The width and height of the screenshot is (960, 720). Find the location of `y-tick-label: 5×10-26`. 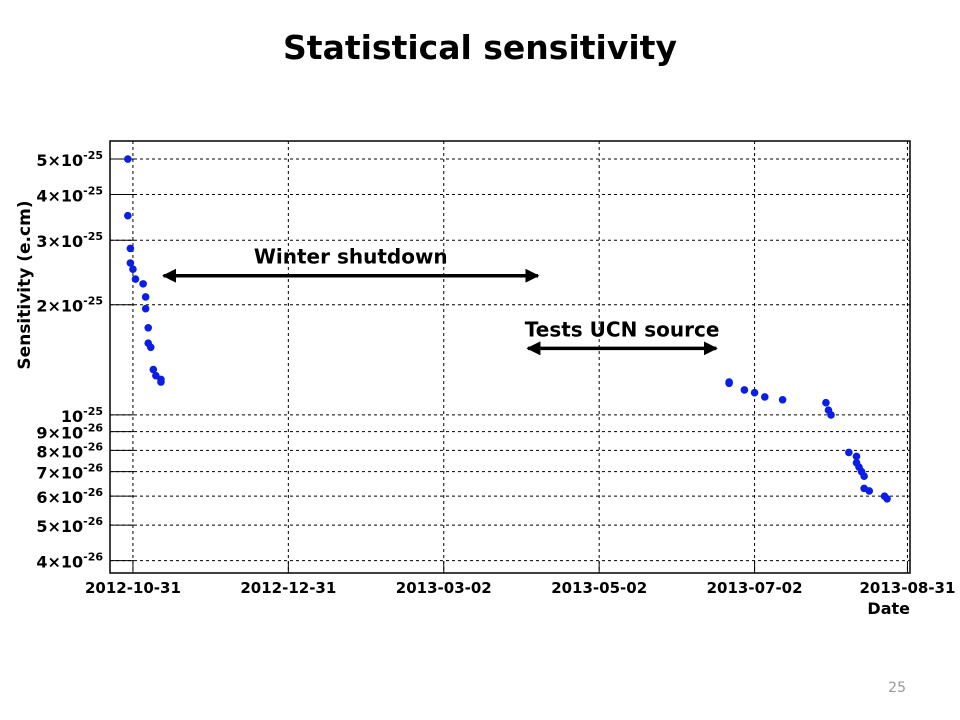

y-tick-label: 5×10-26 is located at coordinates (69, 525).